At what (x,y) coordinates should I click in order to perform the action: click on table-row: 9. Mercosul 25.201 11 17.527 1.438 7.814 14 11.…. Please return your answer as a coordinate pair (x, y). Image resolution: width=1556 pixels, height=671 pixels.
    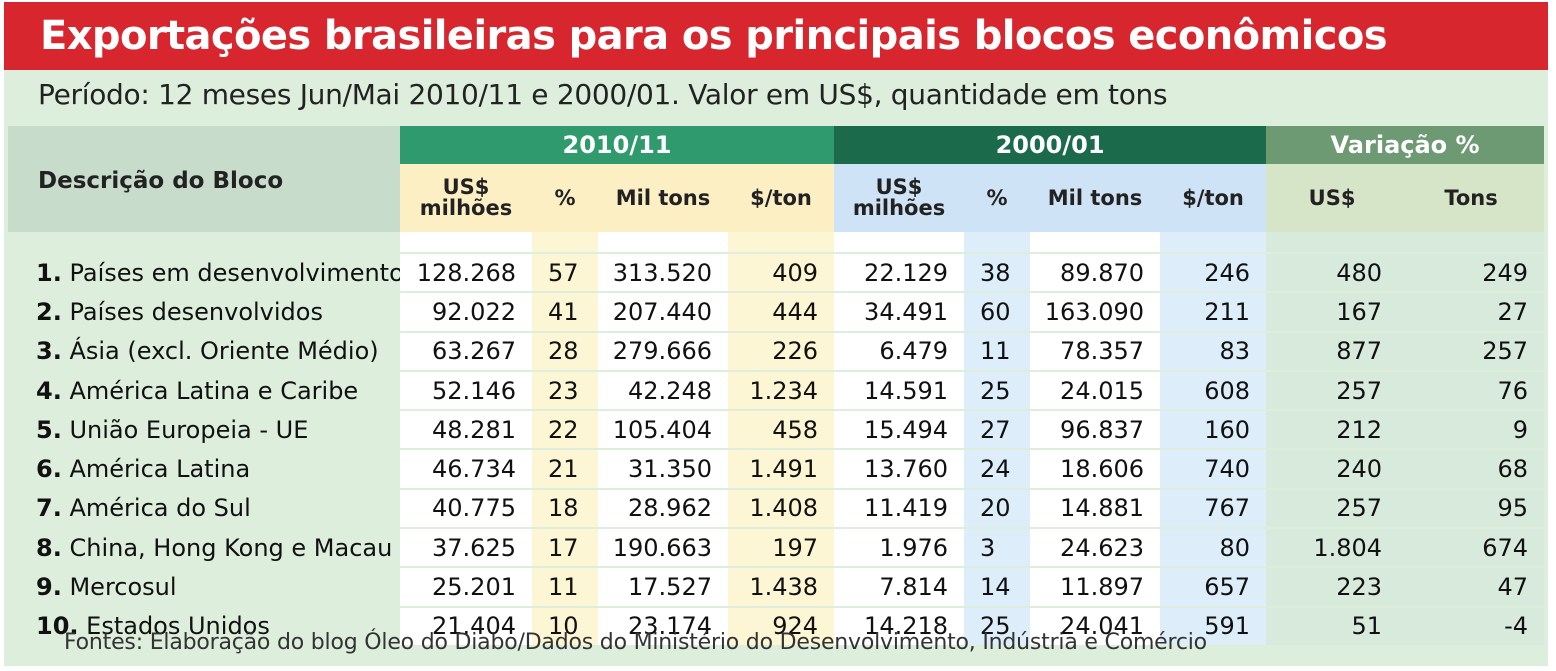
    Looking at the image, I should click on (776, 587).